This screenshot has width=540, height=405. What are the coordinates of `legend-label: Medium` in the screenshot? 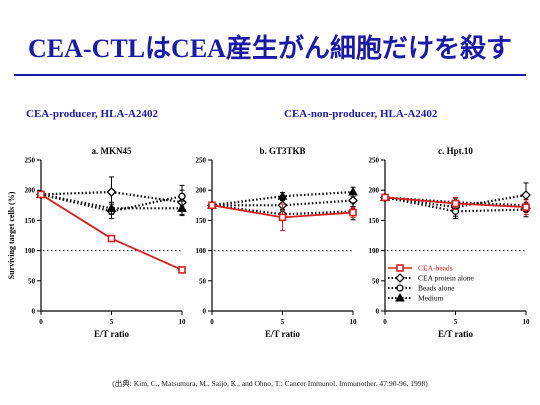 It's located at (431, 298).